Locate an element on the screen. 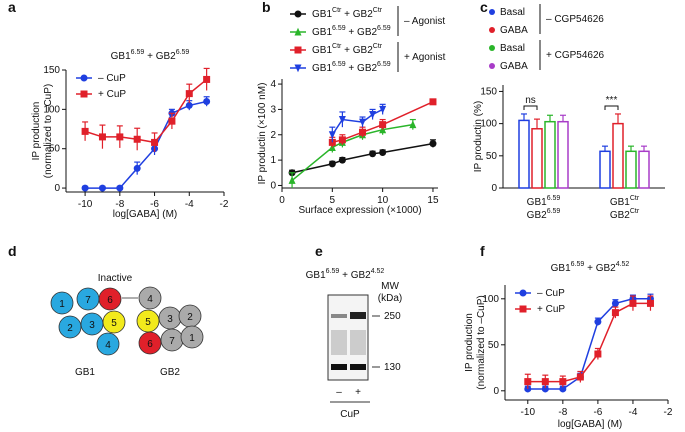  x-axis-label: log[GABA] (M) is located at coordinates (145, 214).